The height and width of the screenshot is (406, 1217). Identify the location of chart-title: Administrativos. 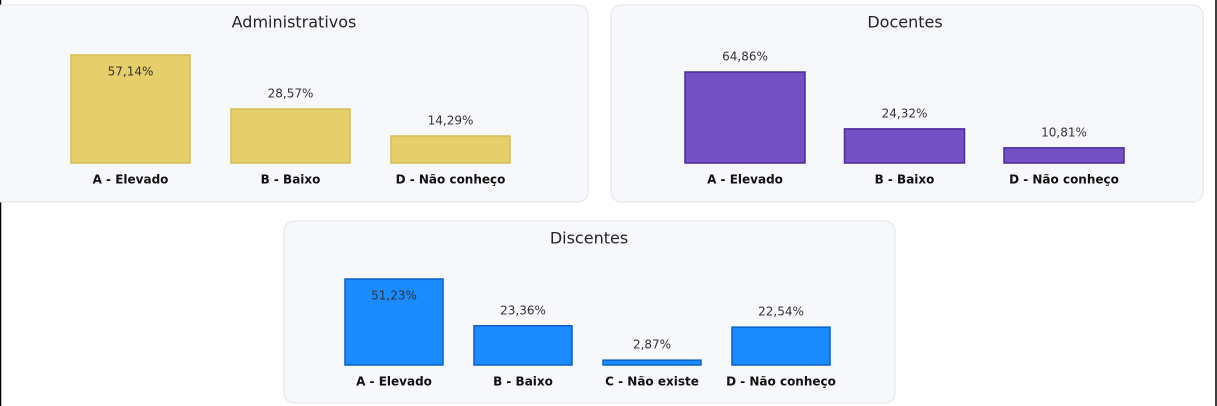
(294, 22).